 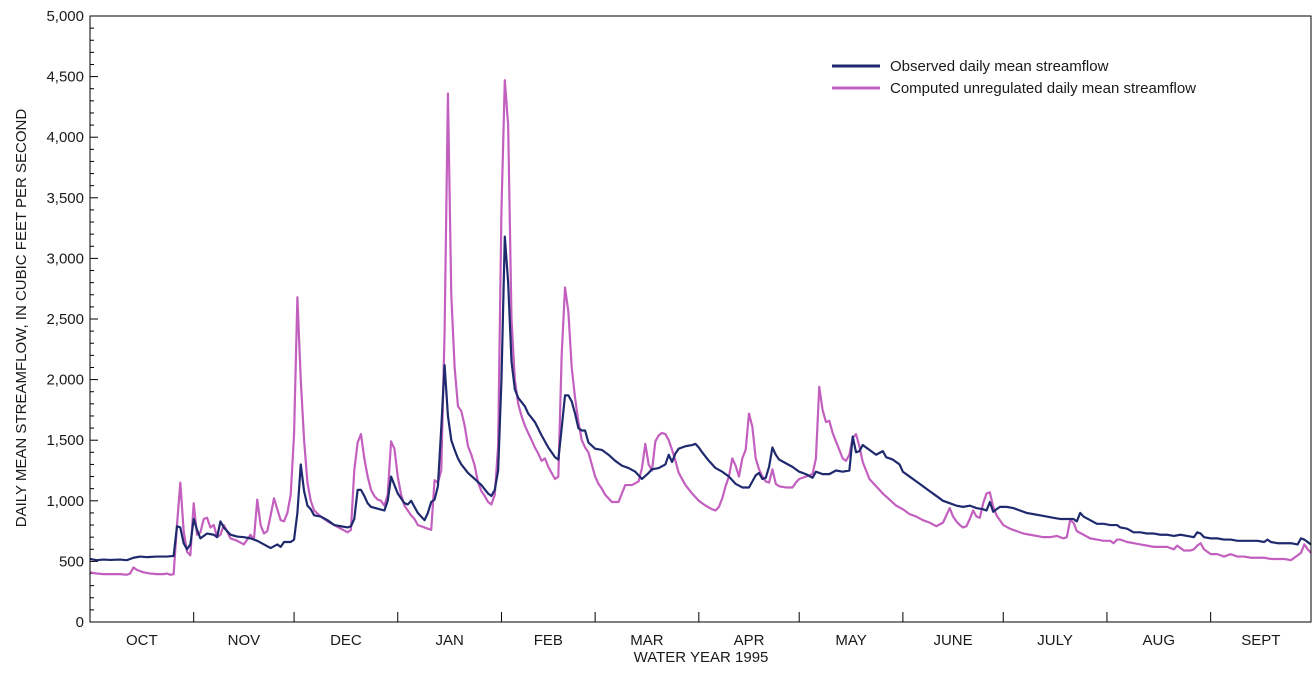 What do you see at coordinates (1260, 640) in the screenshot?
I see `x-tick-label: SEPT` at bounding box center [1260, 640].